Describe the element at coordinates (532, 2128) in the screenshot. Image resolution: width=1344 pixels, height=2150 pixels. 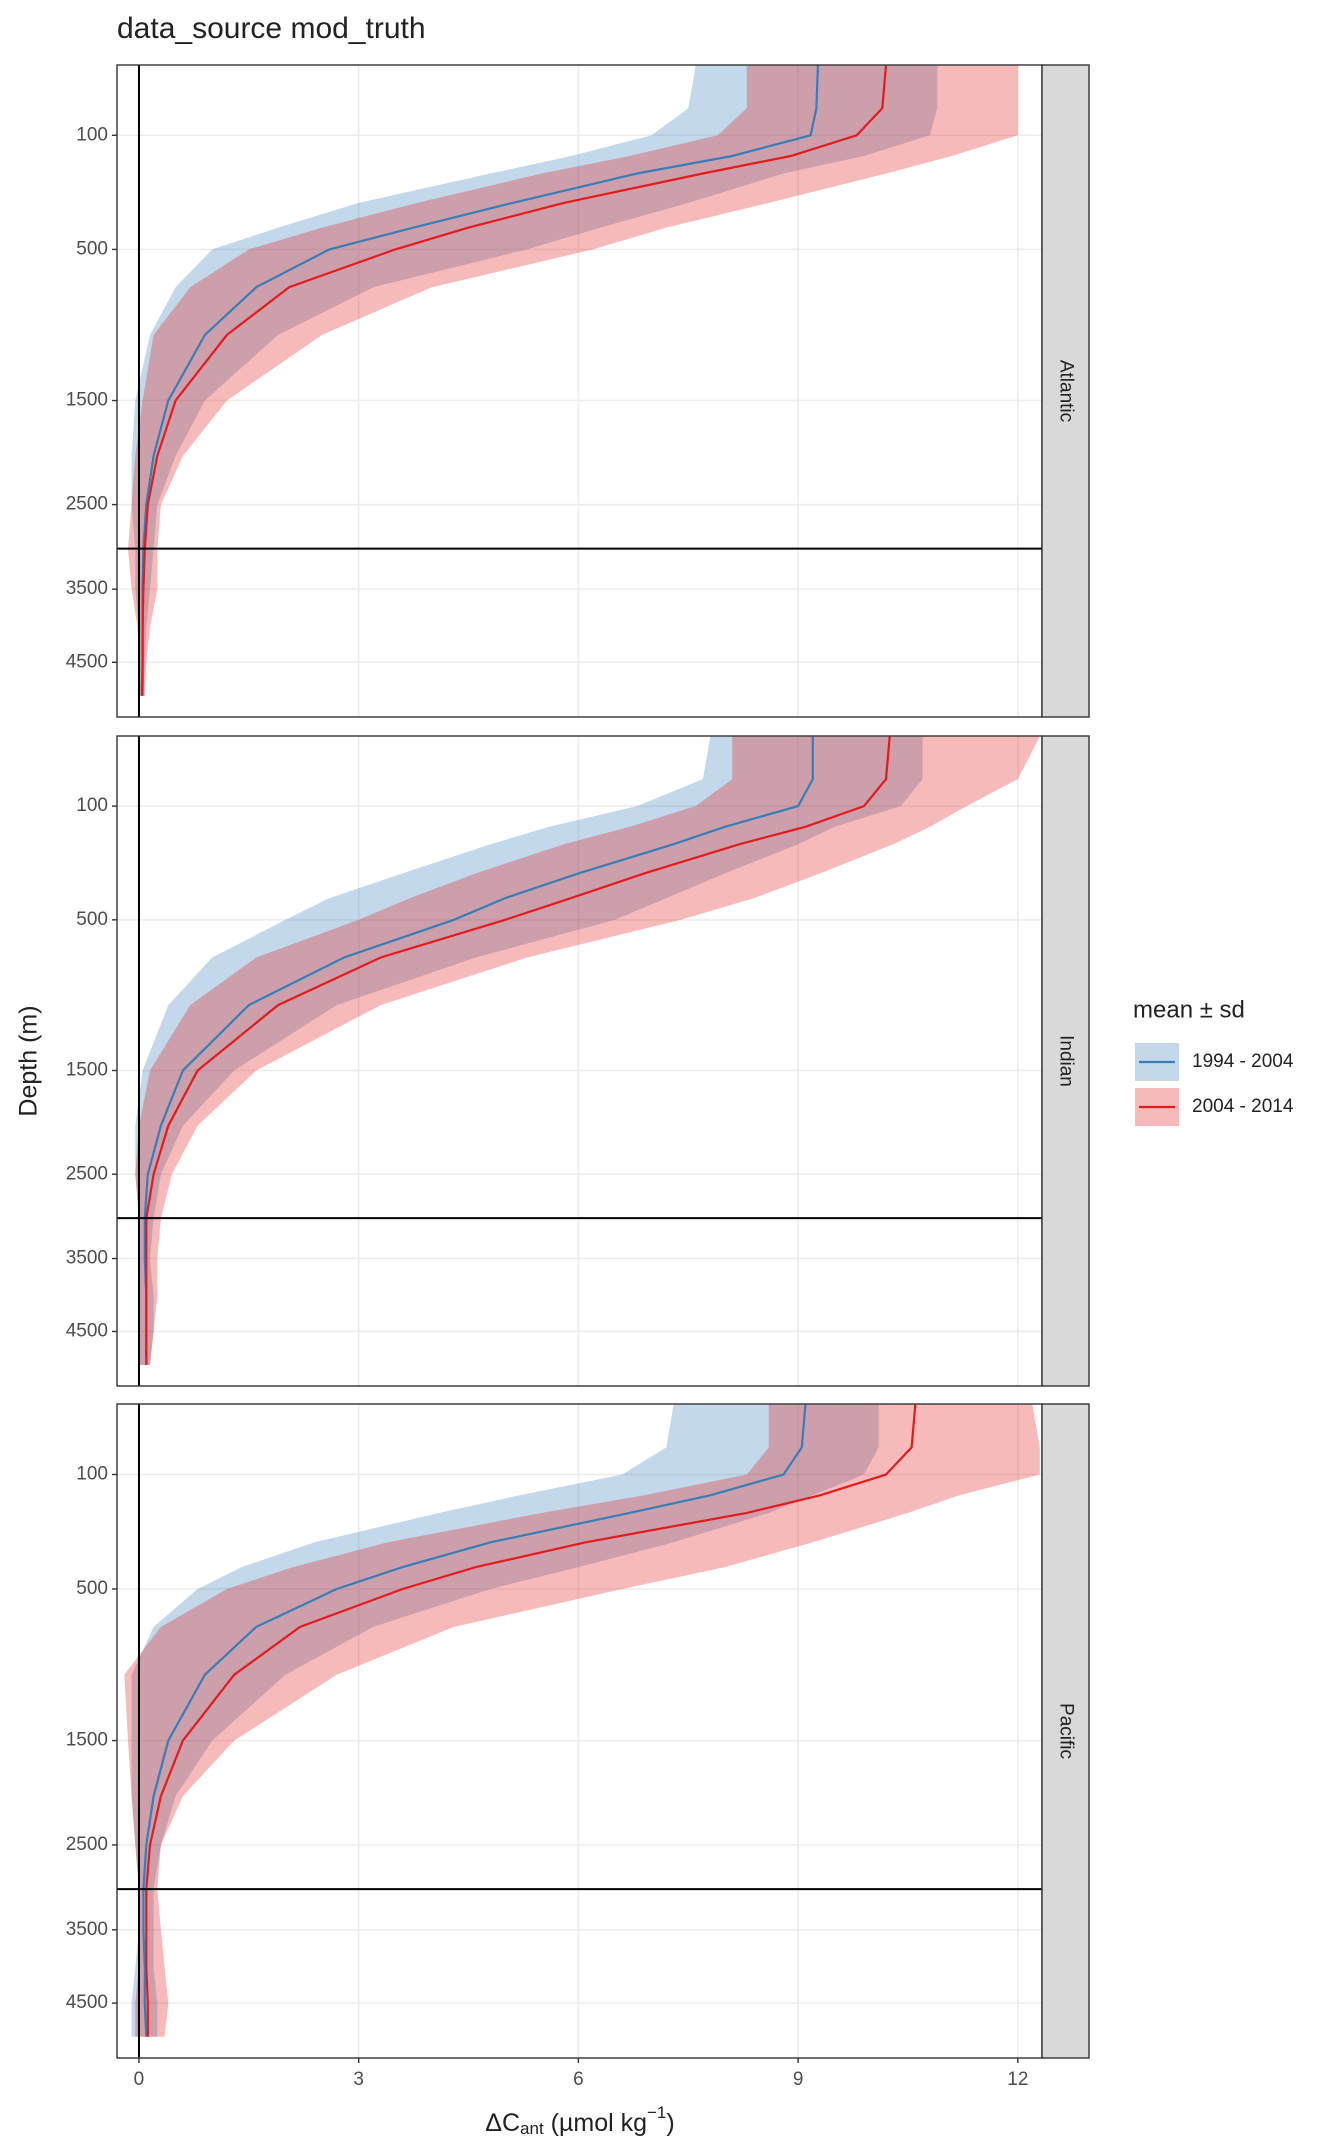
I see `x-label-sub: ant` at that location.